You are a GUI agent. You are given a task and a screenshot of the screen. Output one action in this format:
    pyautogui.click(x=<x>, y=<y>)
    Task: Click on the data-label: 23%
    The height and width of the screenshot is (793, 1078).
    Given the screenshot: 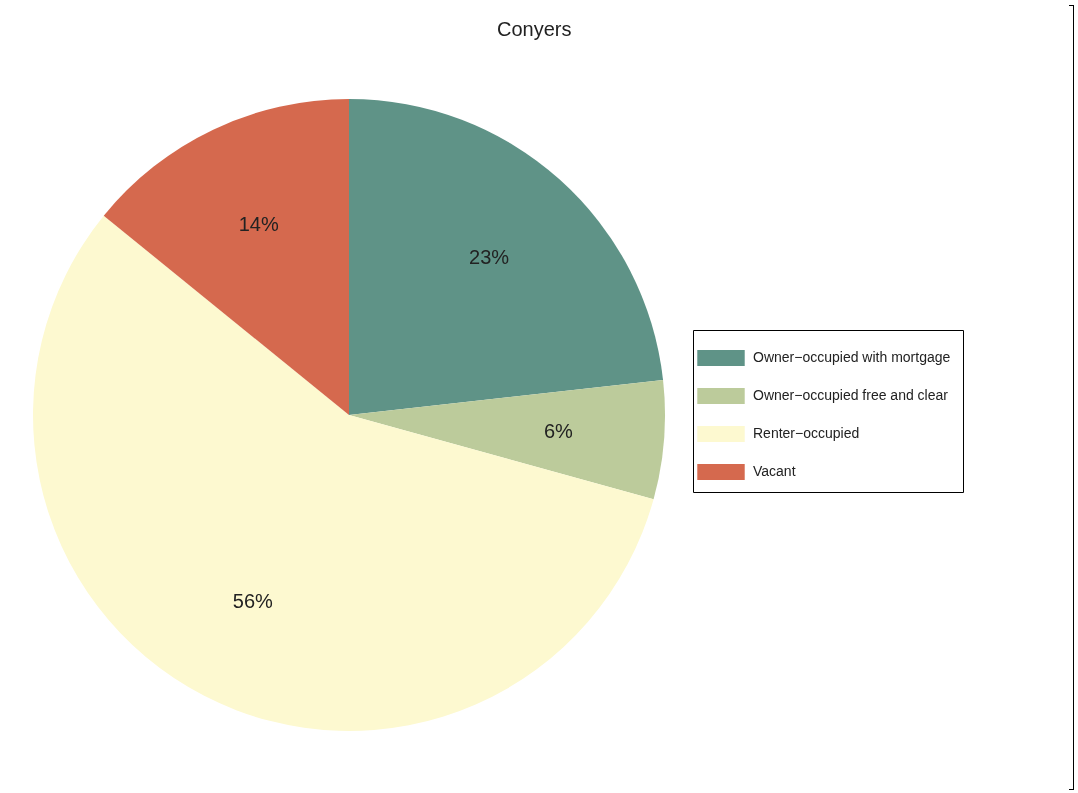 What is the action you would take?
    pyautogui.click(x=489, y=257)
    